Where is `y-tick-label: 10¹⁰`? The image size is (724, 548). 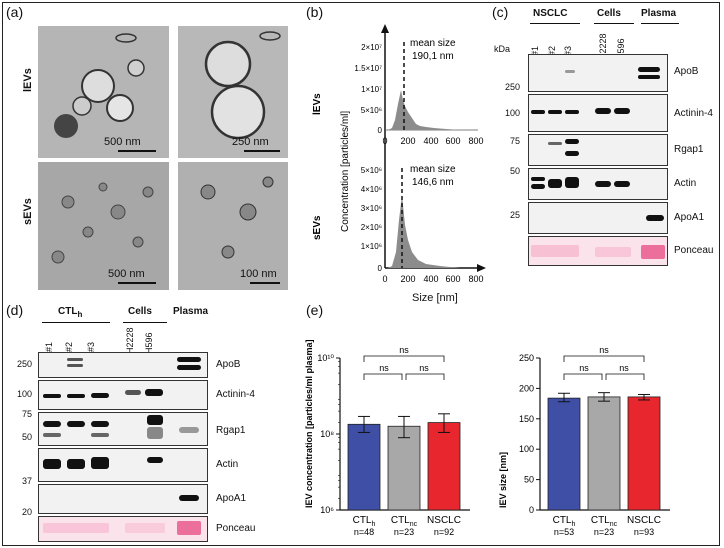
y-tick-label: 10¹⁰ is located at coordinates (325, 358).